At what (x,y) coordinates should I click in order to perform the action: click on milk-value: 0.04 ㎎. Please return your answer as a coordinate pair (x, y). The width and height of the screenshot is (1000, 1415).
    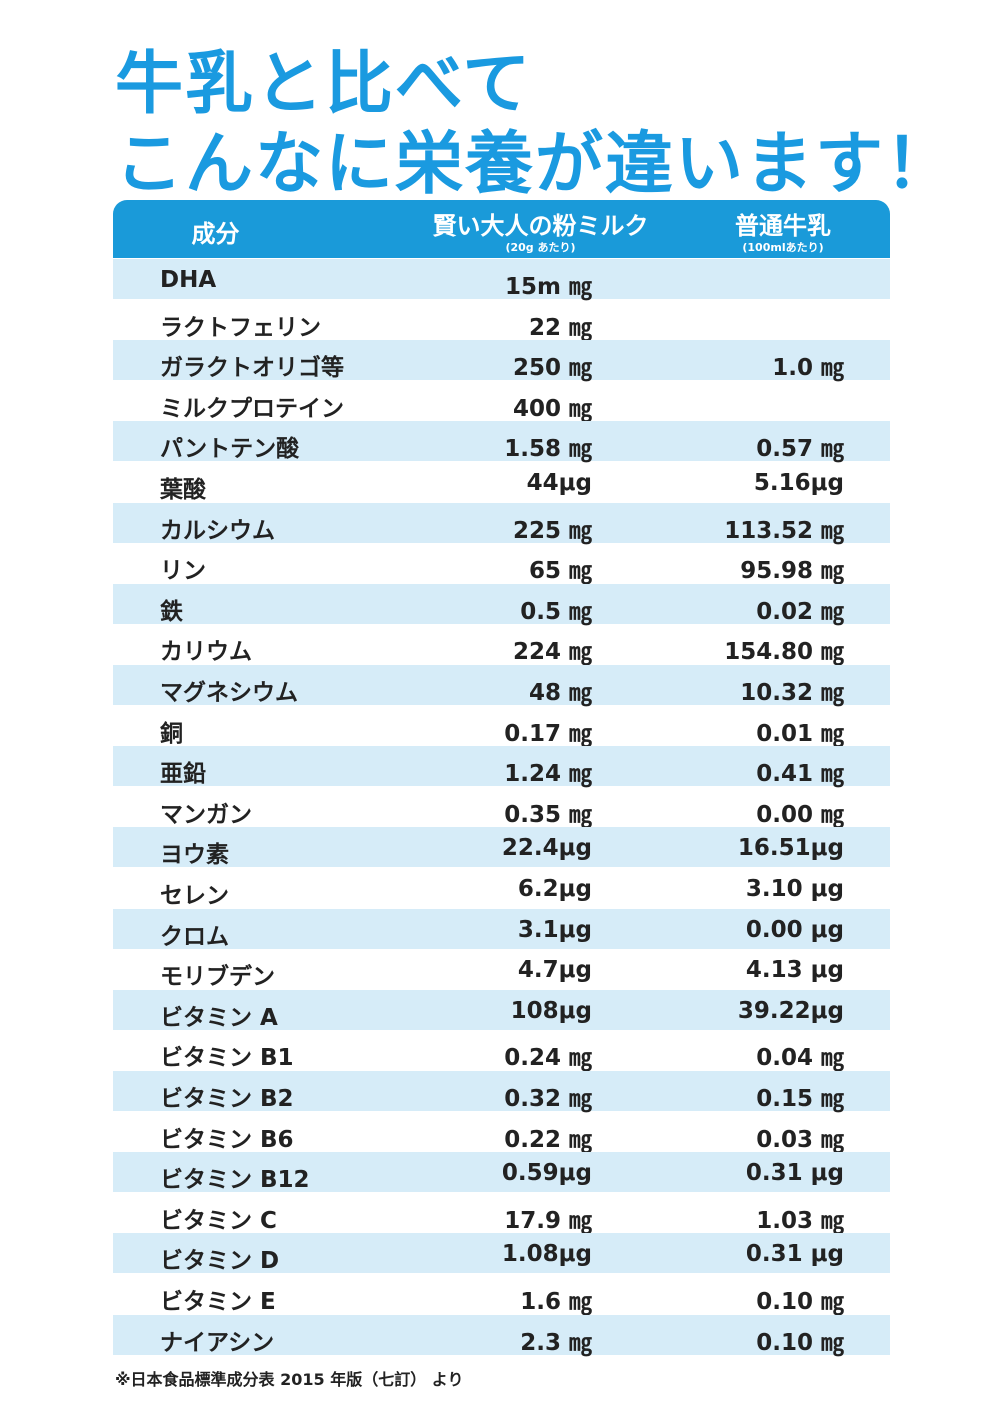
    Looking at the image, I should click on (800, 1058).